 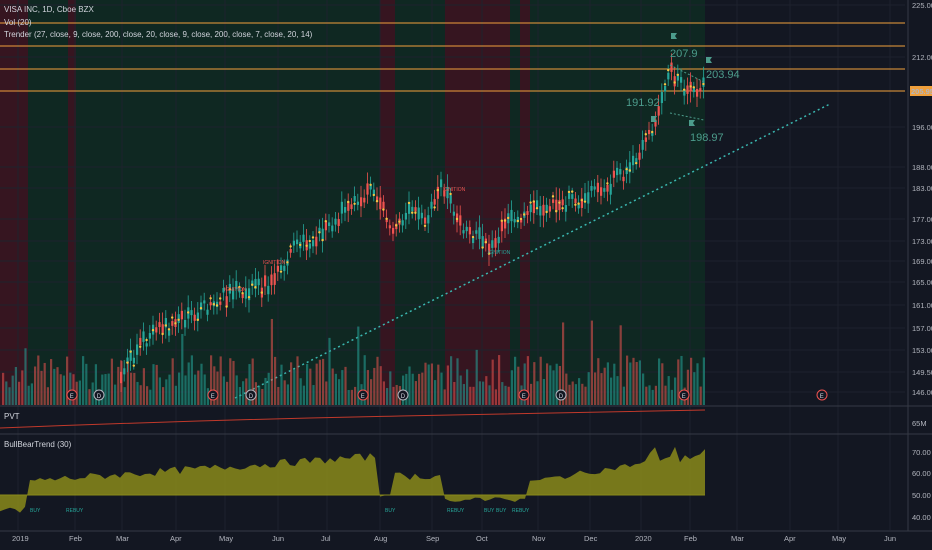 I want to click on wedge-line, so click(x=687, y=116).